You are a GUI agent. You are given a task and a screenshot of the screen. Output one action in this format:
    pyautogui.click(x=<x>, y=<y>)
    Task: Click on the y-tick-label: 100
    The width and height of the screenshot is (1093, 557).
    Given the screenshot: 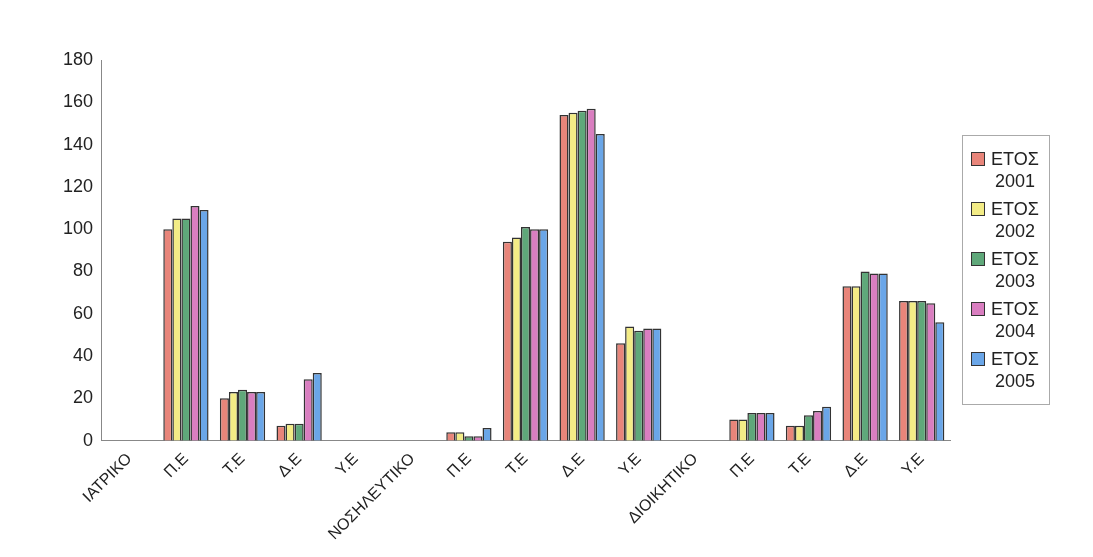 What is the action you would take?
    pyautogui.click(x=78, y=228)
    